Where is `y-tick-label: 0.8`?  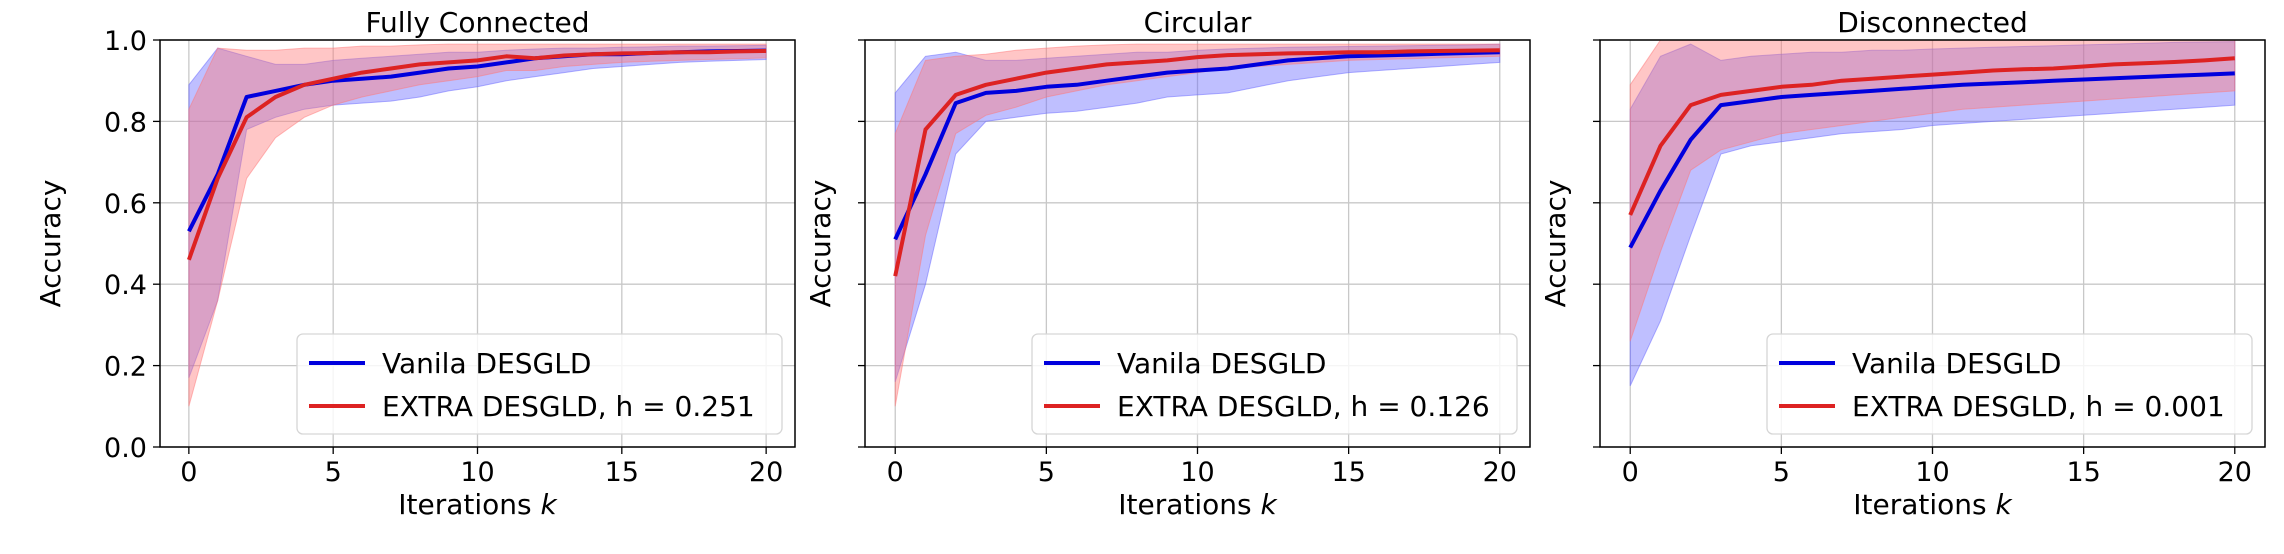 y-tick-label: 0.8 is located at coordinates (125, 122).